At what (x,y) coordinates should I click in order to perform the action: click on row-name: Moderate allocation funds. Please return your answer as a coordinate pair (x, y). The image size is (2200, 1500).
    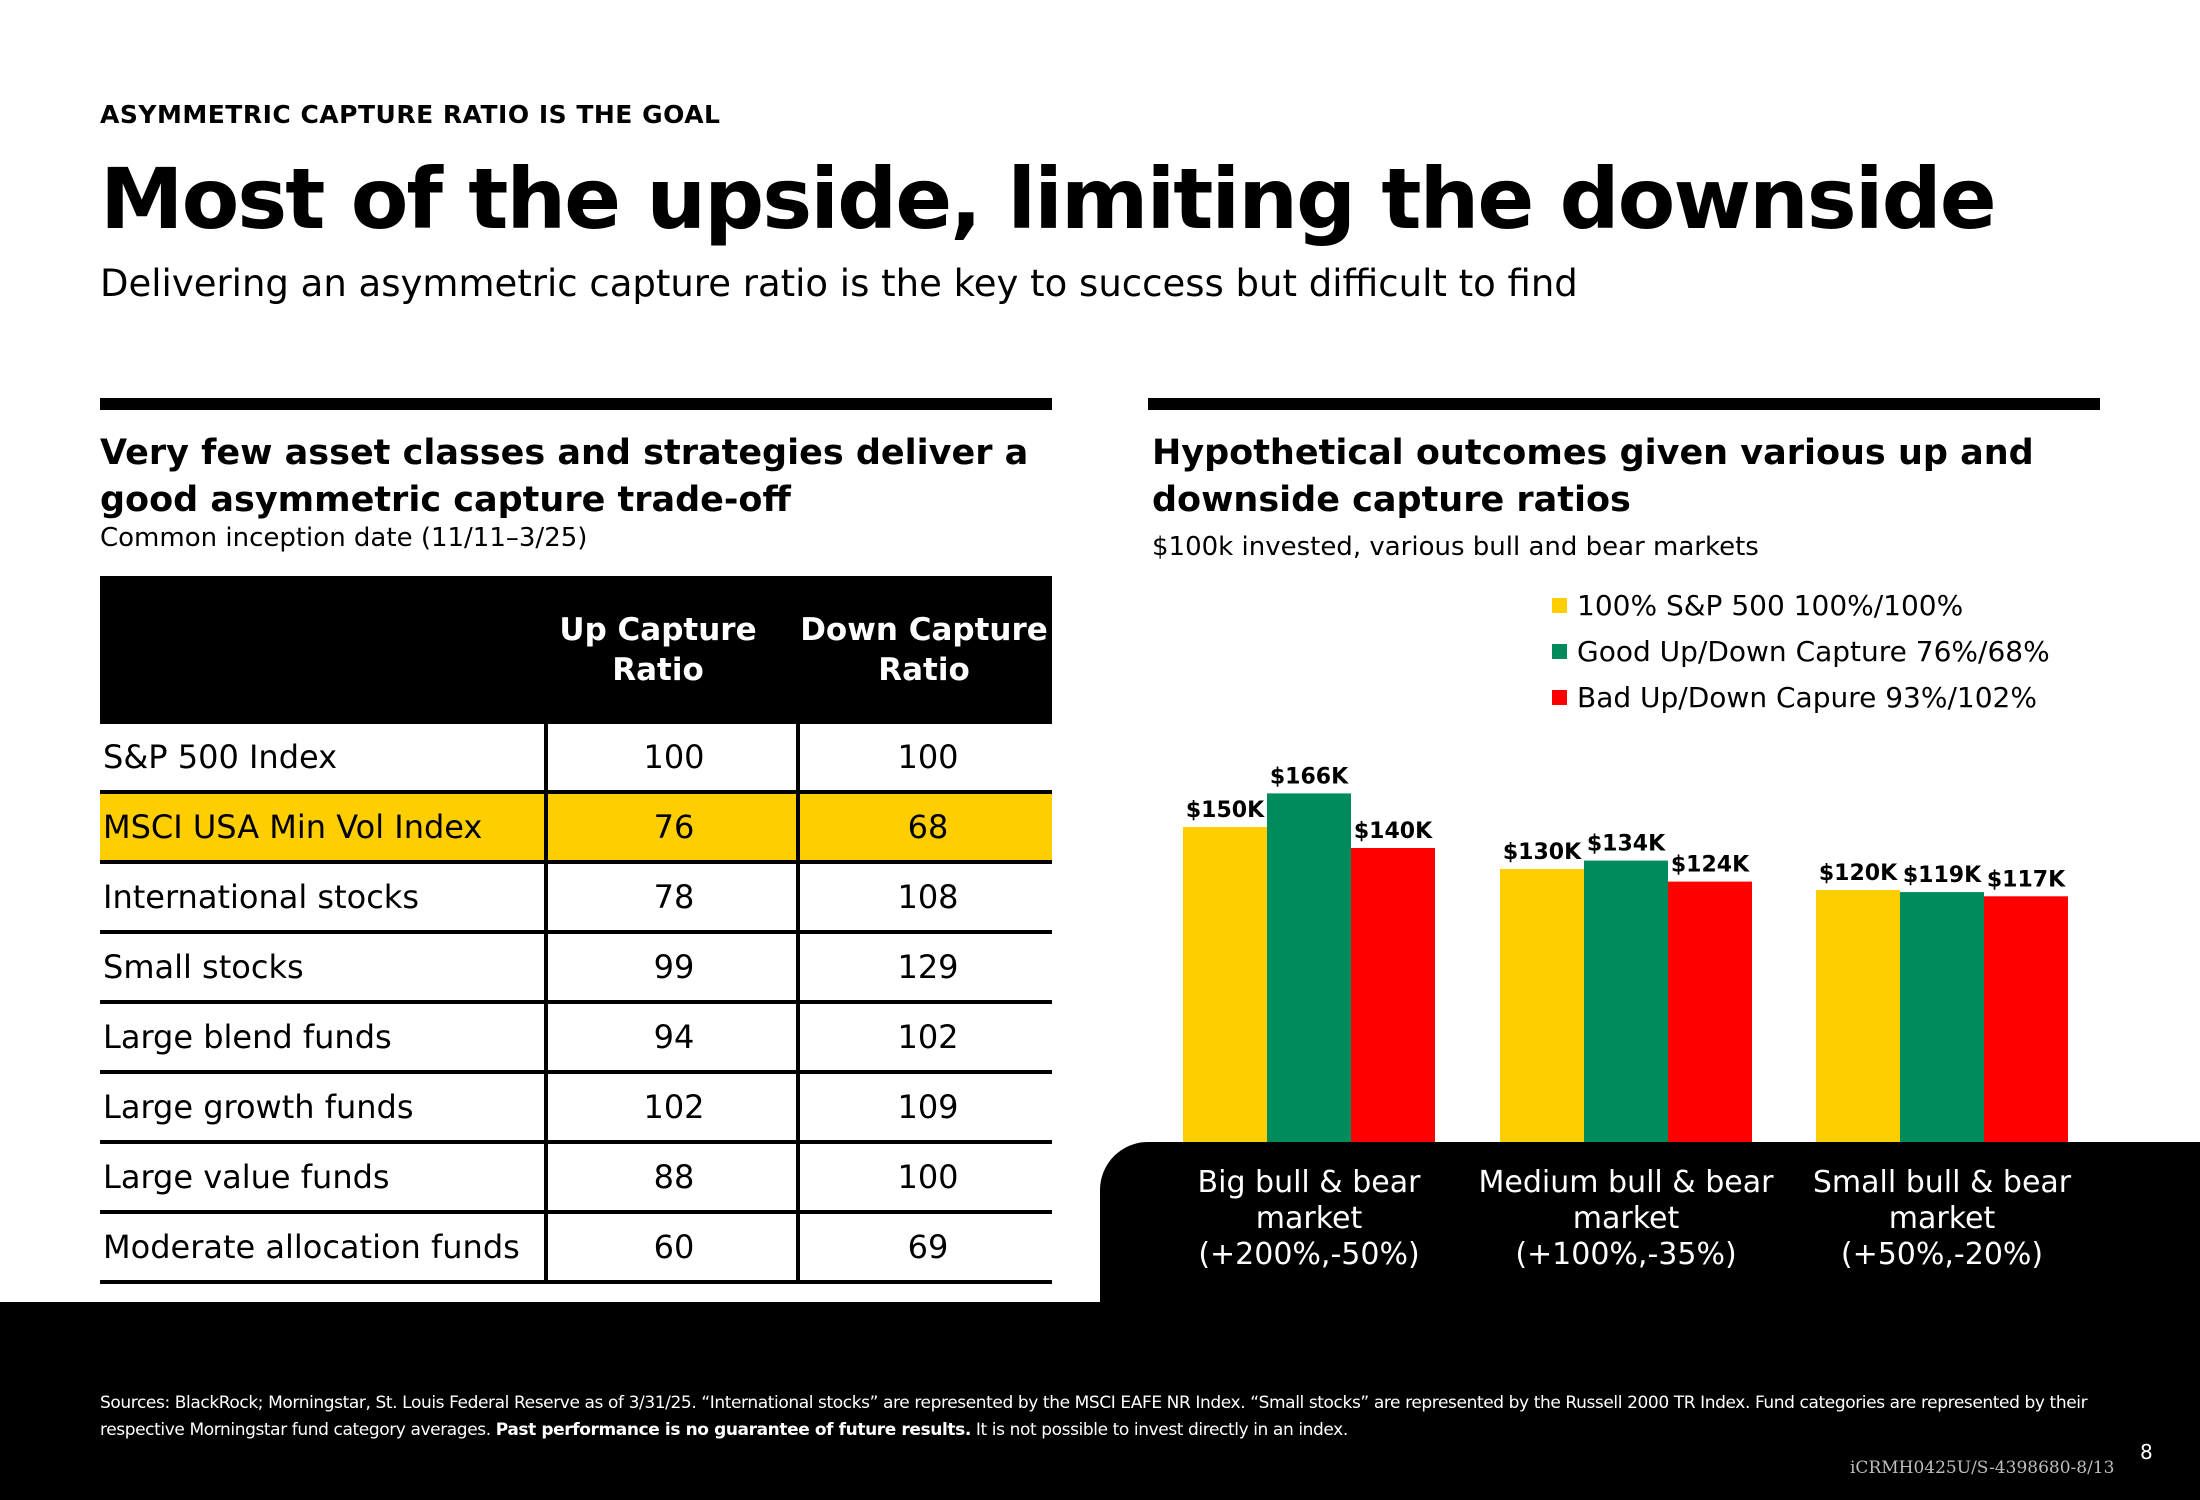
    Looking at the image, I should click on (311, 1247).